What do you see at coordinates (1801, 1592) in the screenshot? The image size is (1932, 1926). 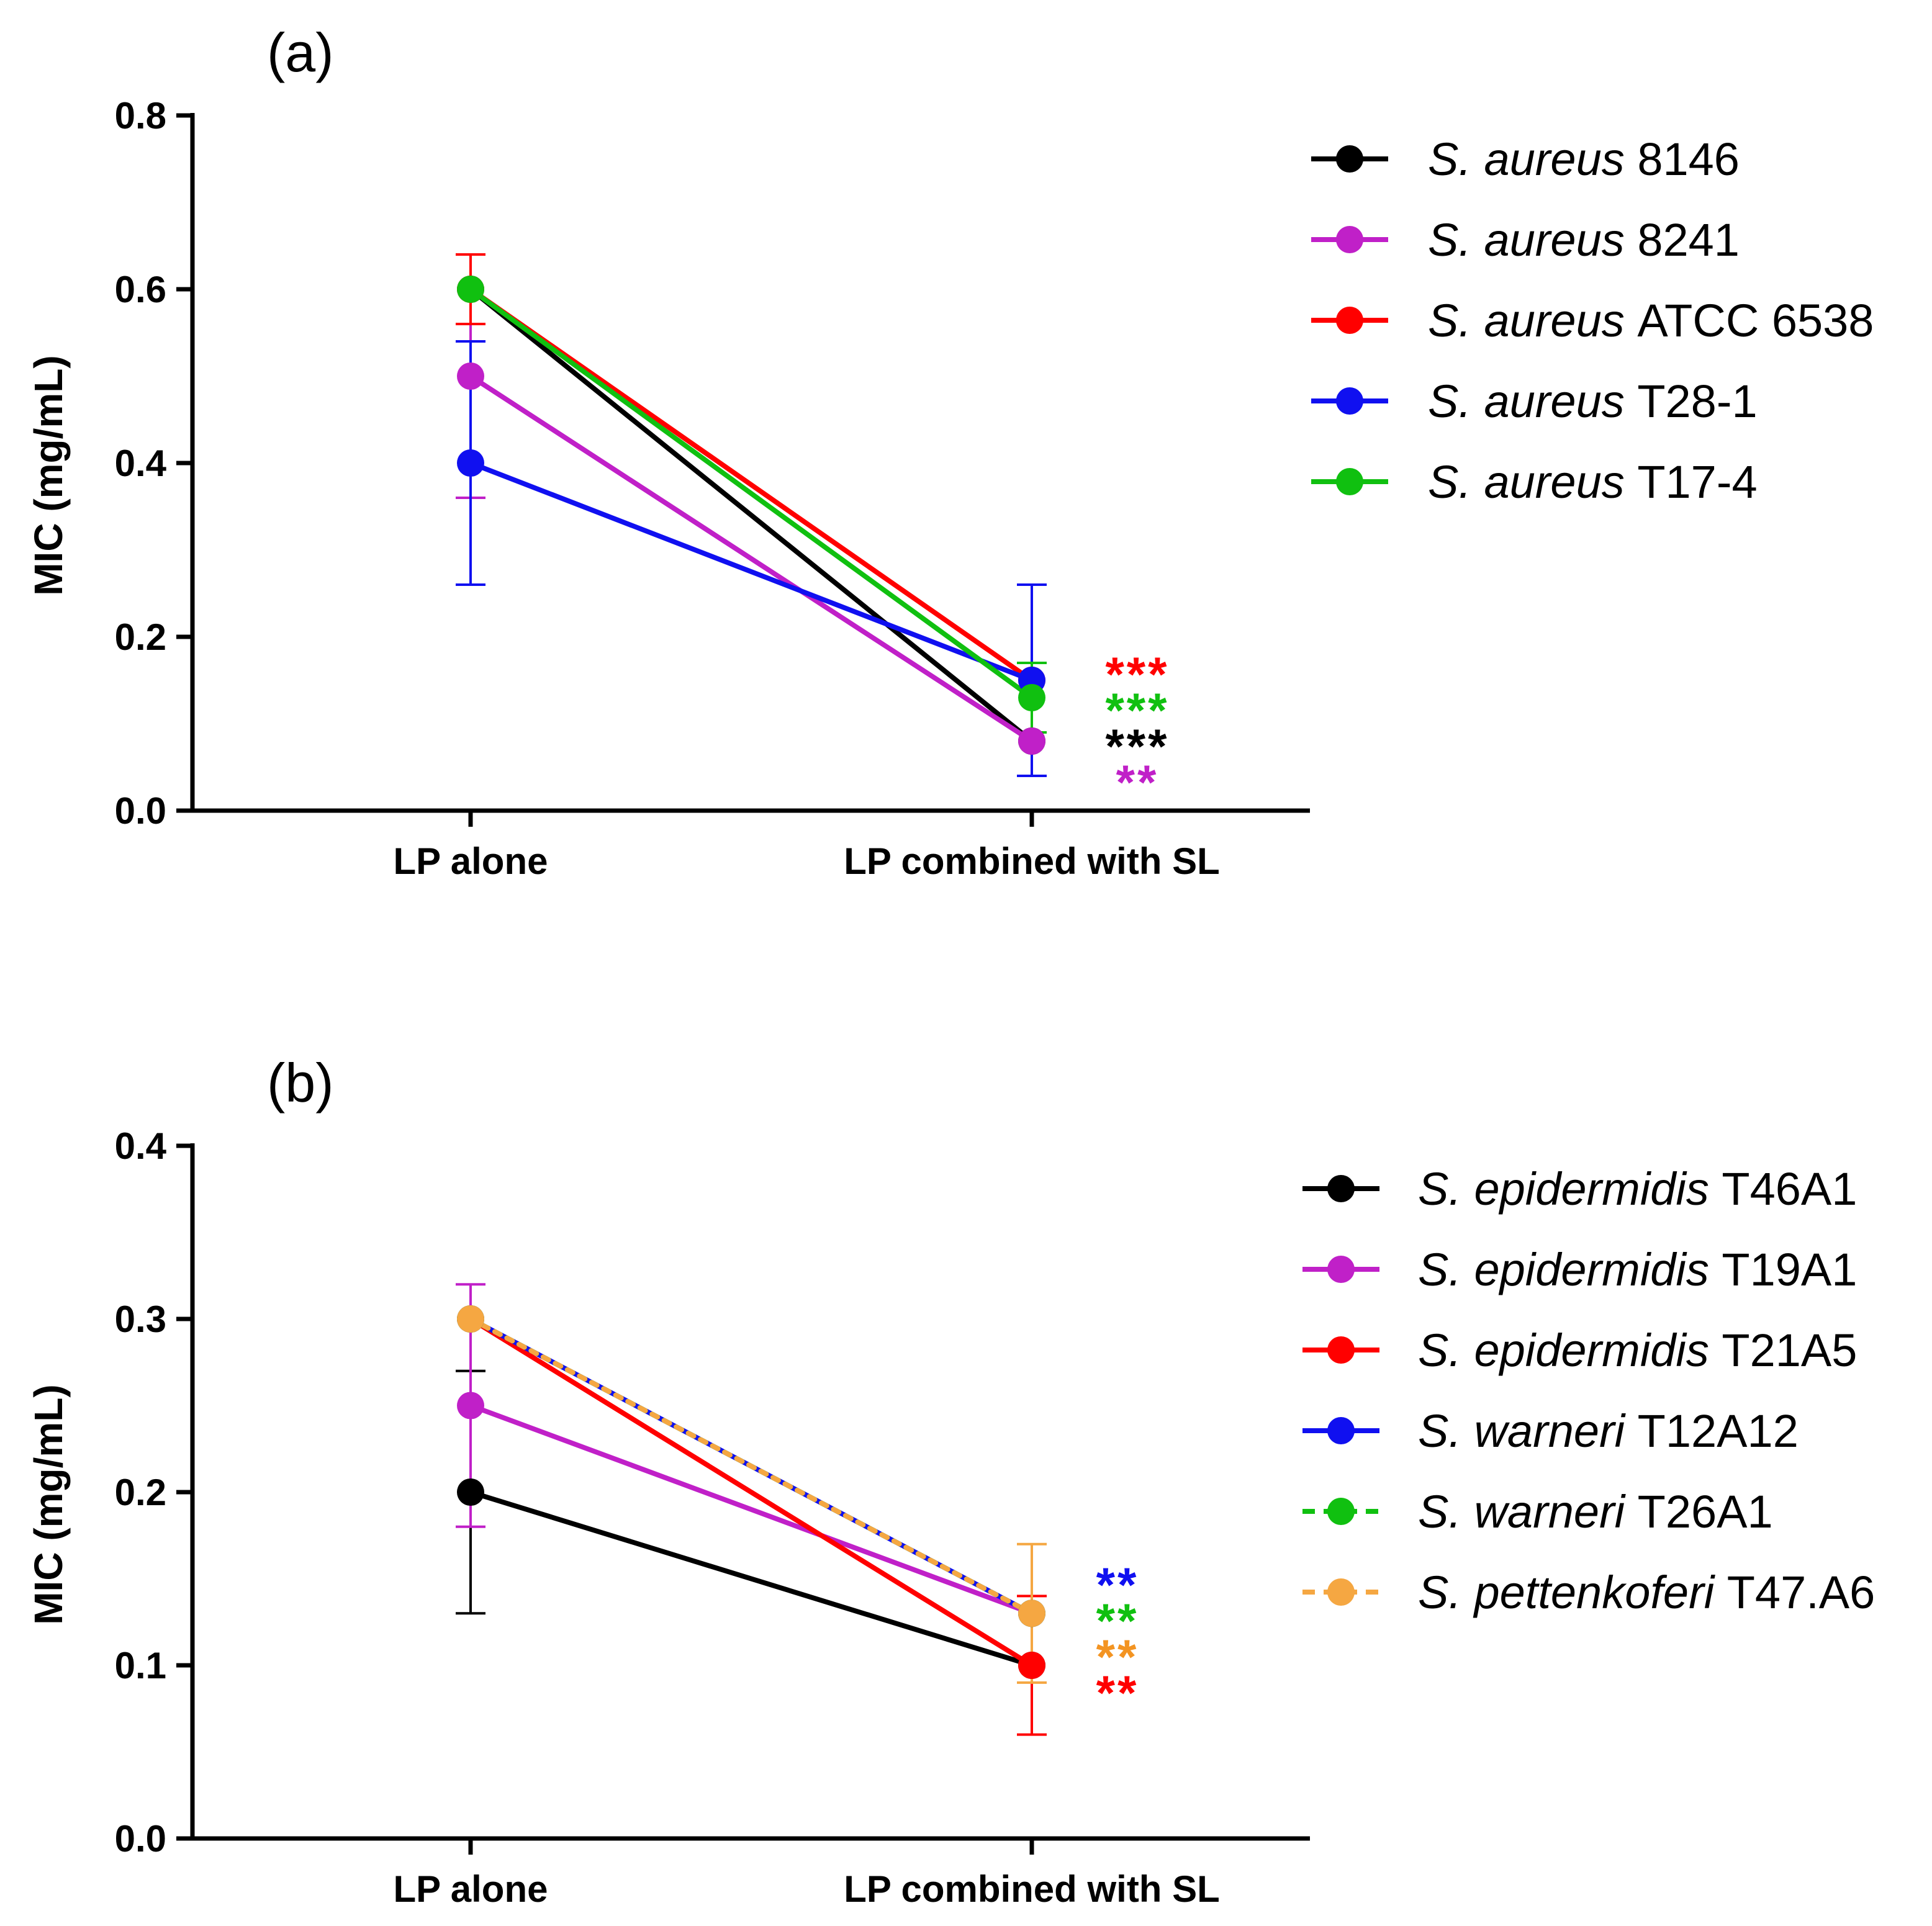 I see `legend-strain: T47.A6` at bounding box center [1801, 1592].